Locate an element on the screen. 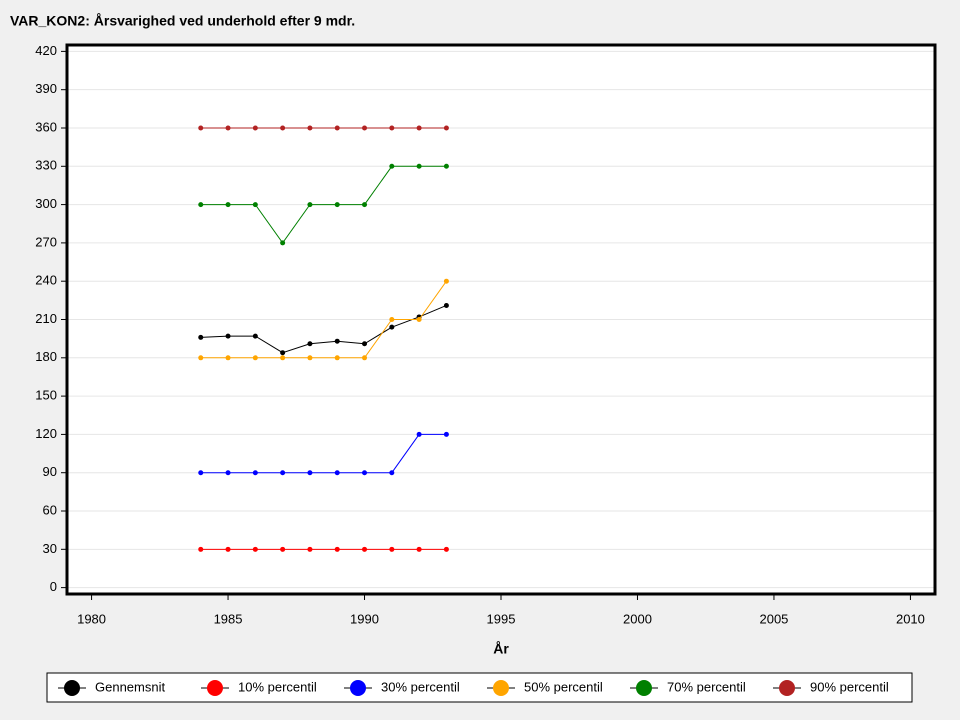 The height and width of the screenshot is (720, 960). y-tick-label: 90 is located at coordinates (50, 471).